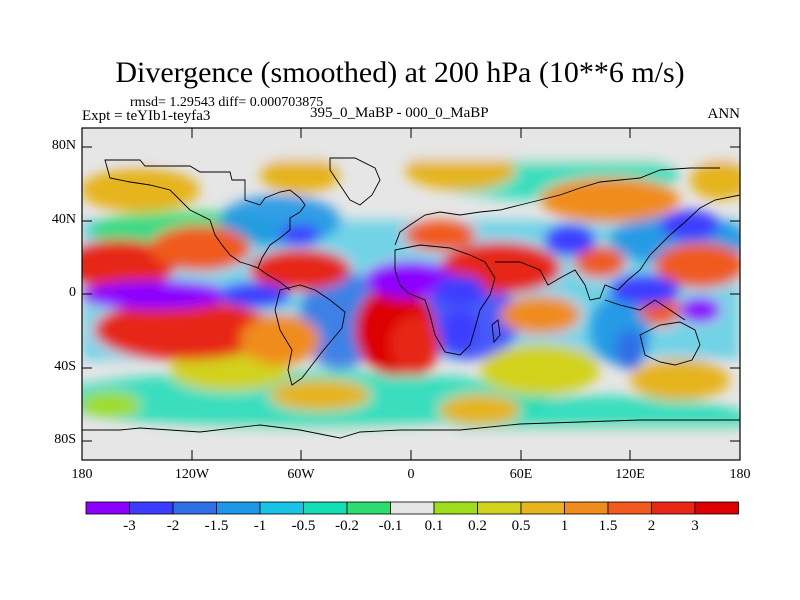  Describe the element at coordinates (227, 102) in the screenshot. I see `stats-line: rmsd= 1.29543 diff= 0.000703875` at that location.